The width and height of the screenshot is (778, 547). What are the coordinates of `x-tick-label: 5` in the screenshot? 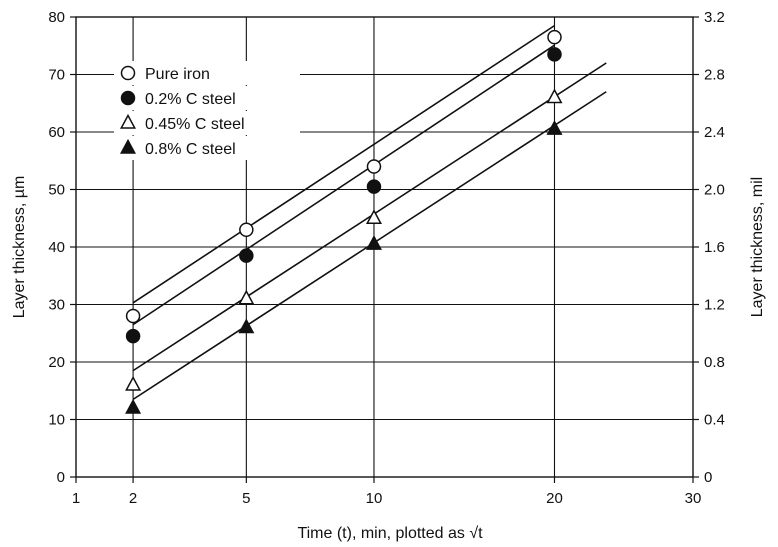 It's located at (246, 498).